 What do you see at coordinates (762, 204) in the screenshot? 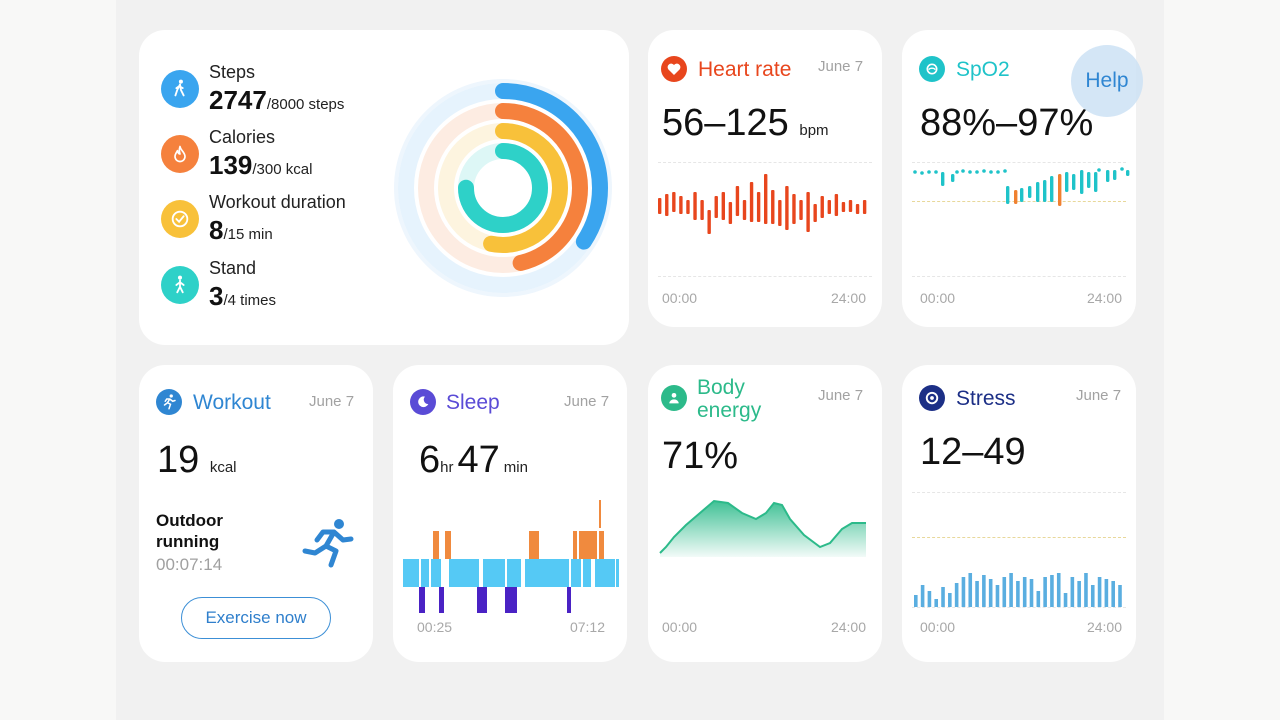
I see `heart-rate-chart` at bounding box center [762, 204].